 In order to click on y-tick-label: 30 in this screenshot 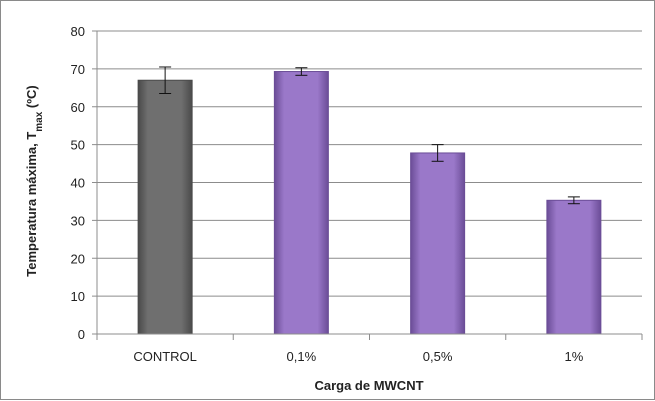, I will do `click(78, 220)`.